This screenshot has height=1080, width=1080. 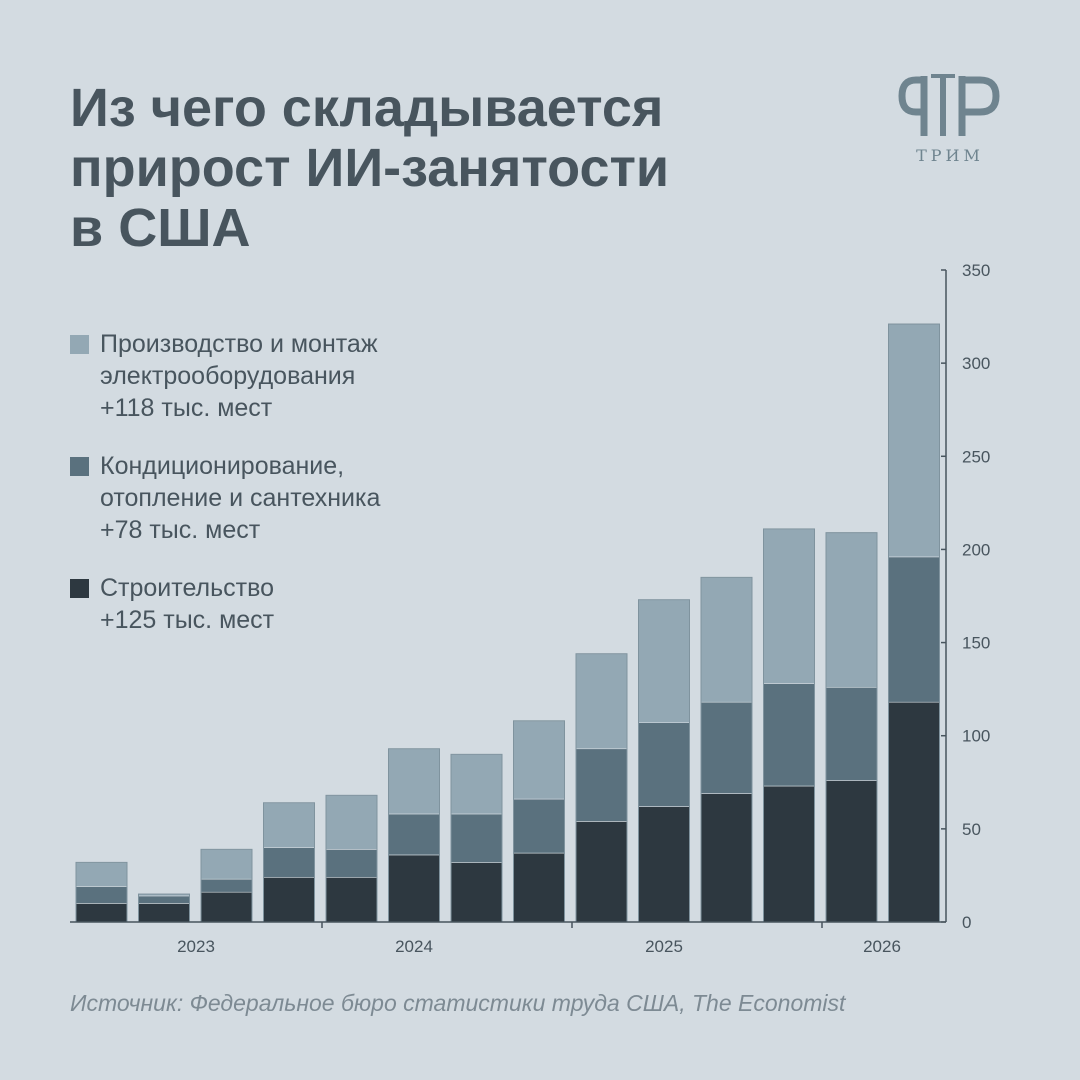 I want to click on x-tick-label: 2024, so click(x=414, y=946).